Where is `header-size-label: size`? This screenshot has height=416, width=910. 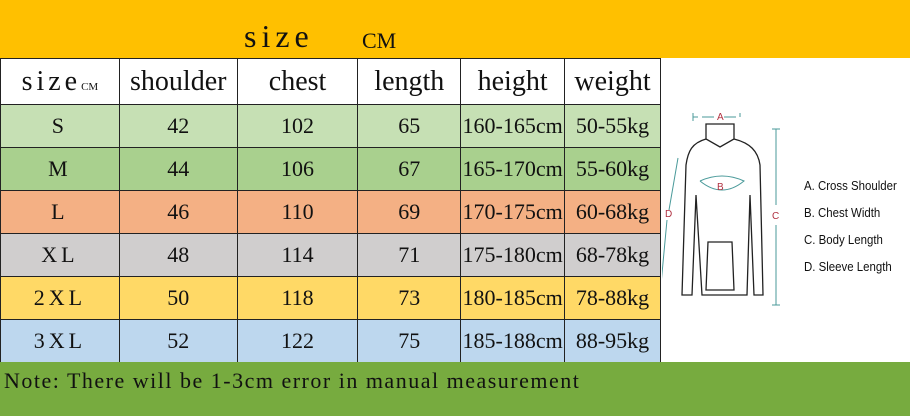 header-size-label: size is located at coordinates (51, 81).